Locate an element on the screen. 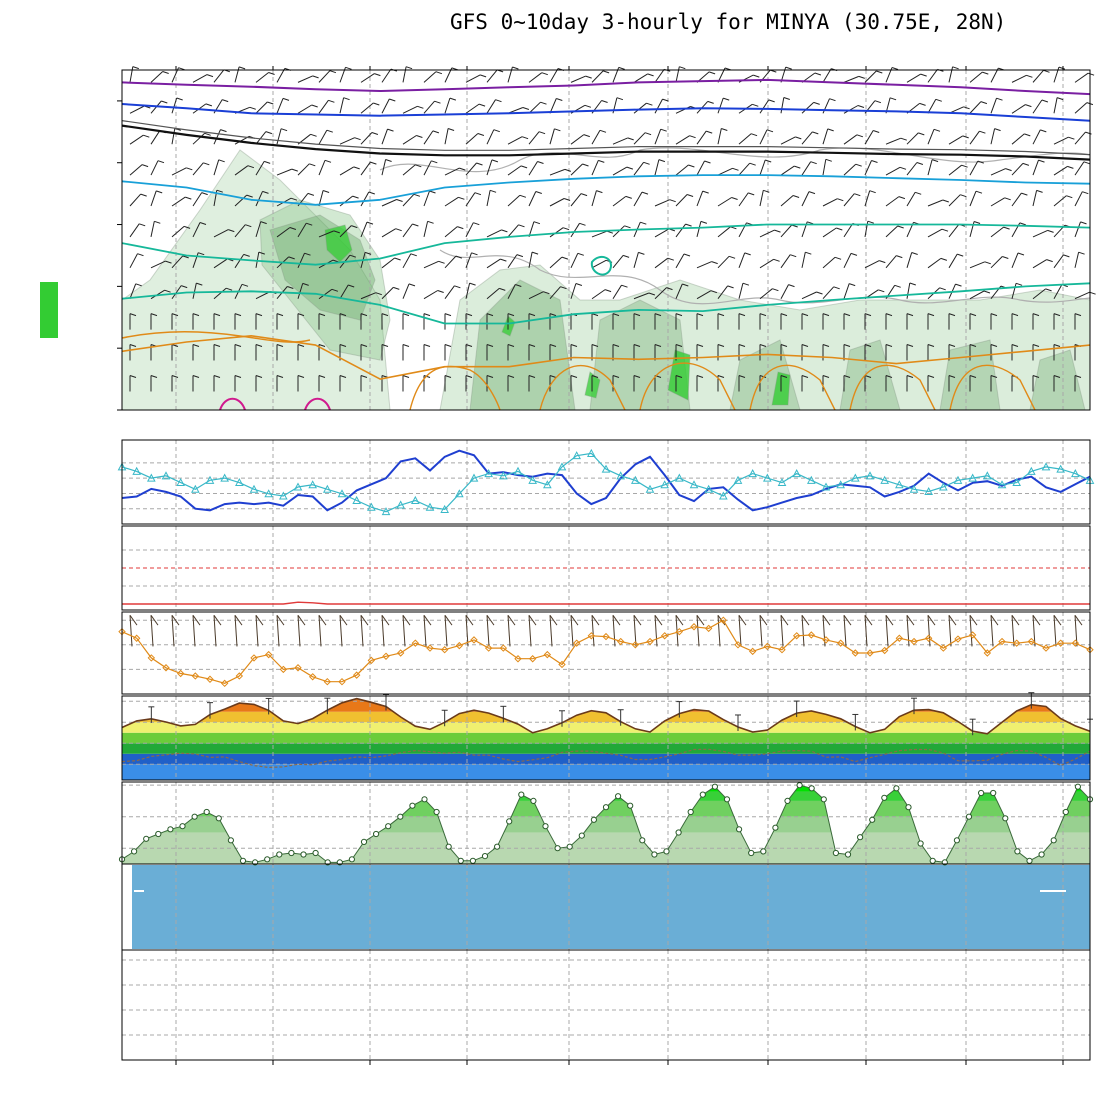 Image resolution: width=1100 pixels, height=1100 pixels. temperature-line is located at coordinates (606, 716).